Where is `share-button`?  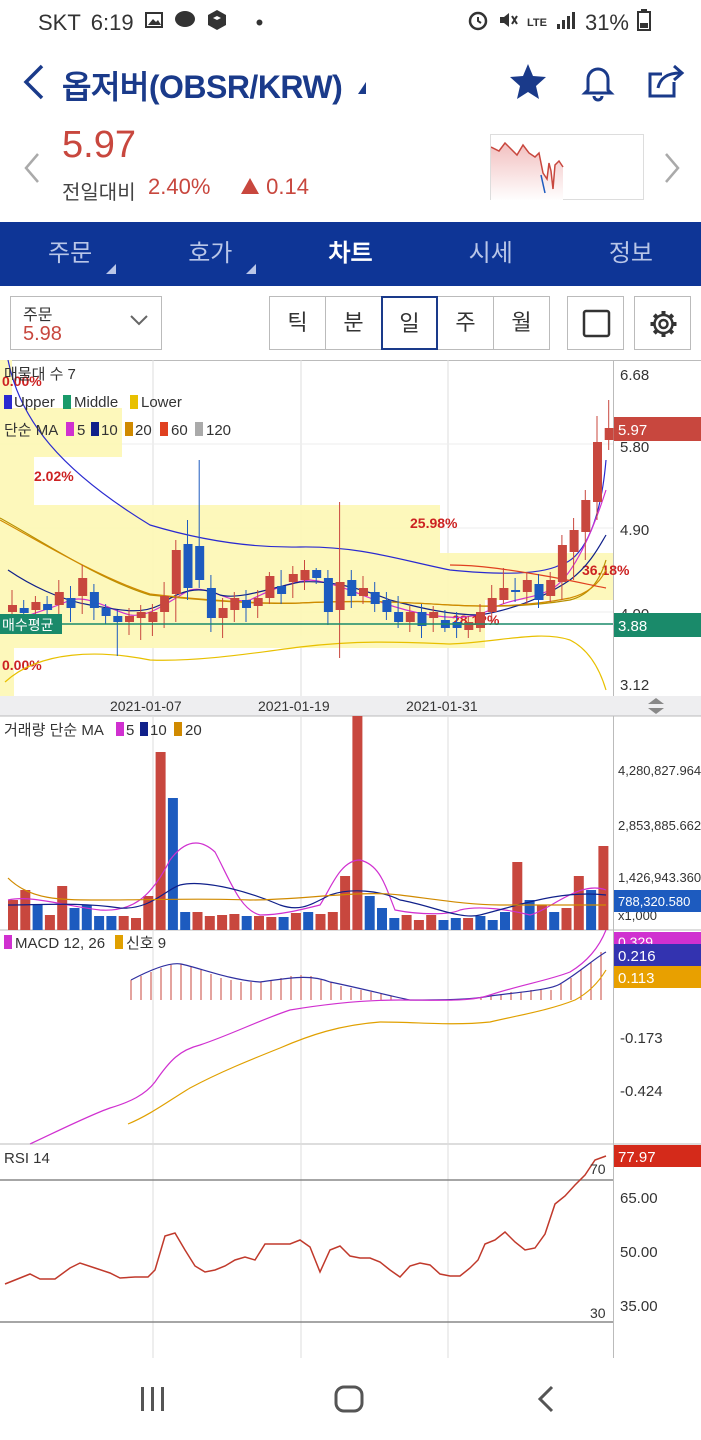 share-button is located at coordinates (666, 82).